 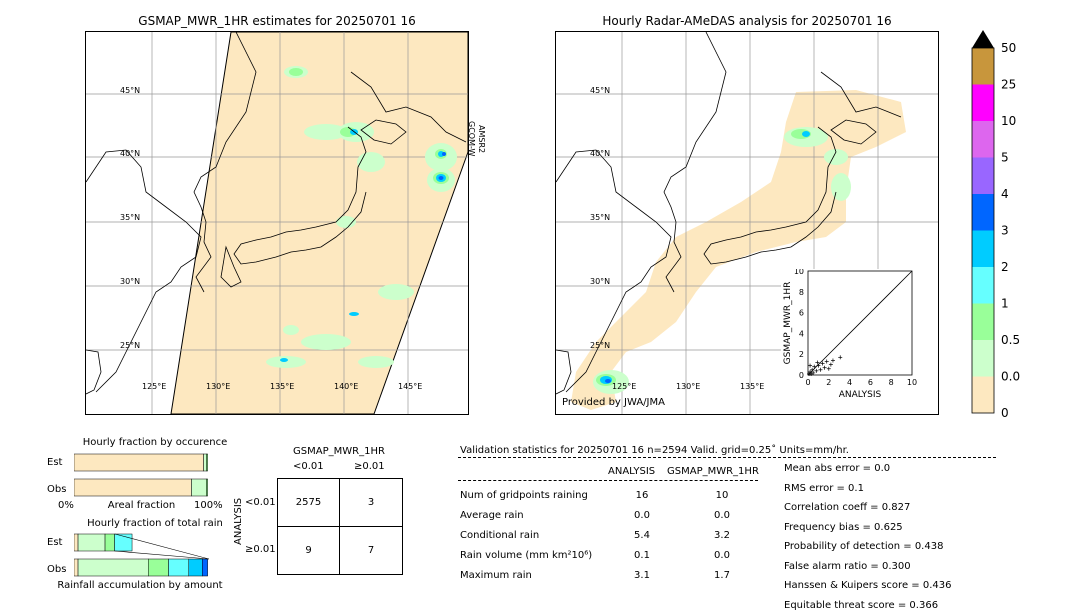 I want to click on scatter-xtick: 0, so click(x=807, y=382).